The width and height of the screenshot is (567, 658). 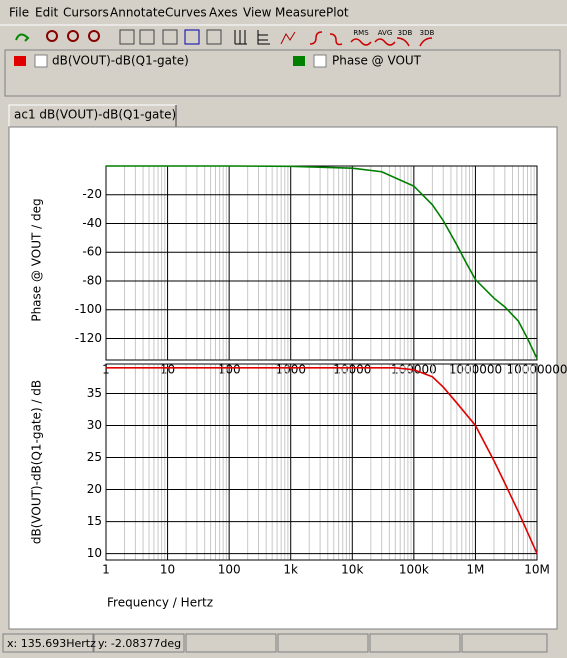 I want to click on y-tick-label: 35, so click(x=94, y=393).